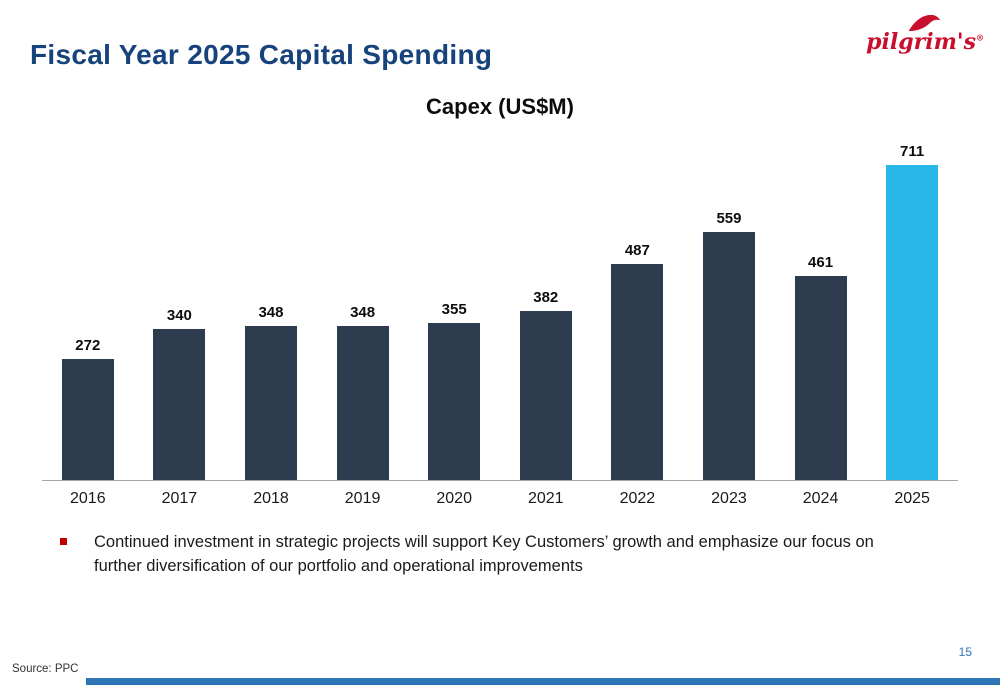 Image resolution: width=1000 pixels, height=685 pixels. I want to click on bar-group: 461, so click(821, 367).